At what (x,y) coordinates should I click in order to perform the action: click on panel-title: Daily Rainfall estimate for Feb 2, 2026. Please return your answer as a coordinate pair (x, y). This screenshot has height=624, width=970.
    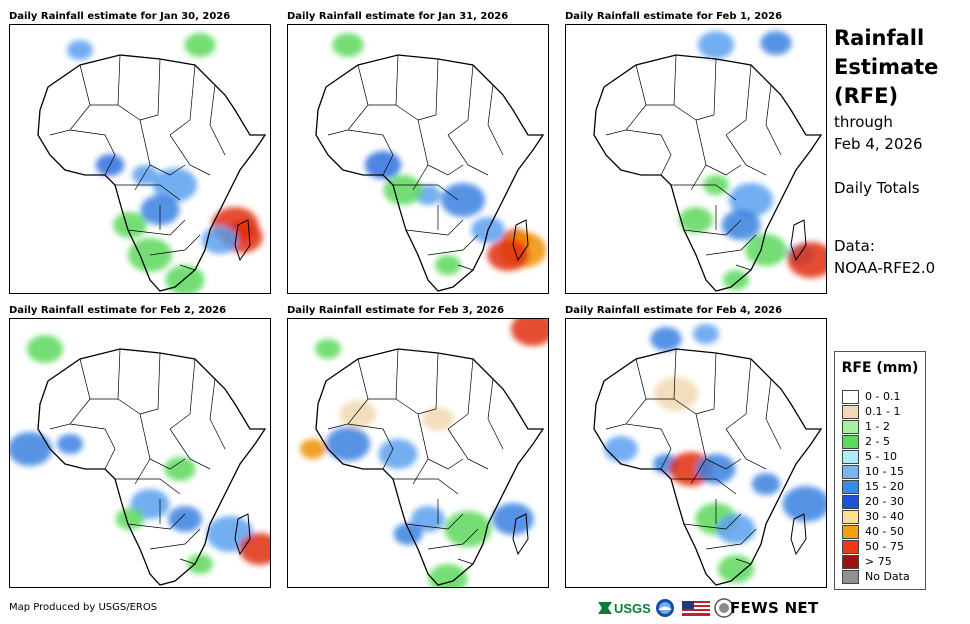
    Looking at the image, I should click on (118, 310).